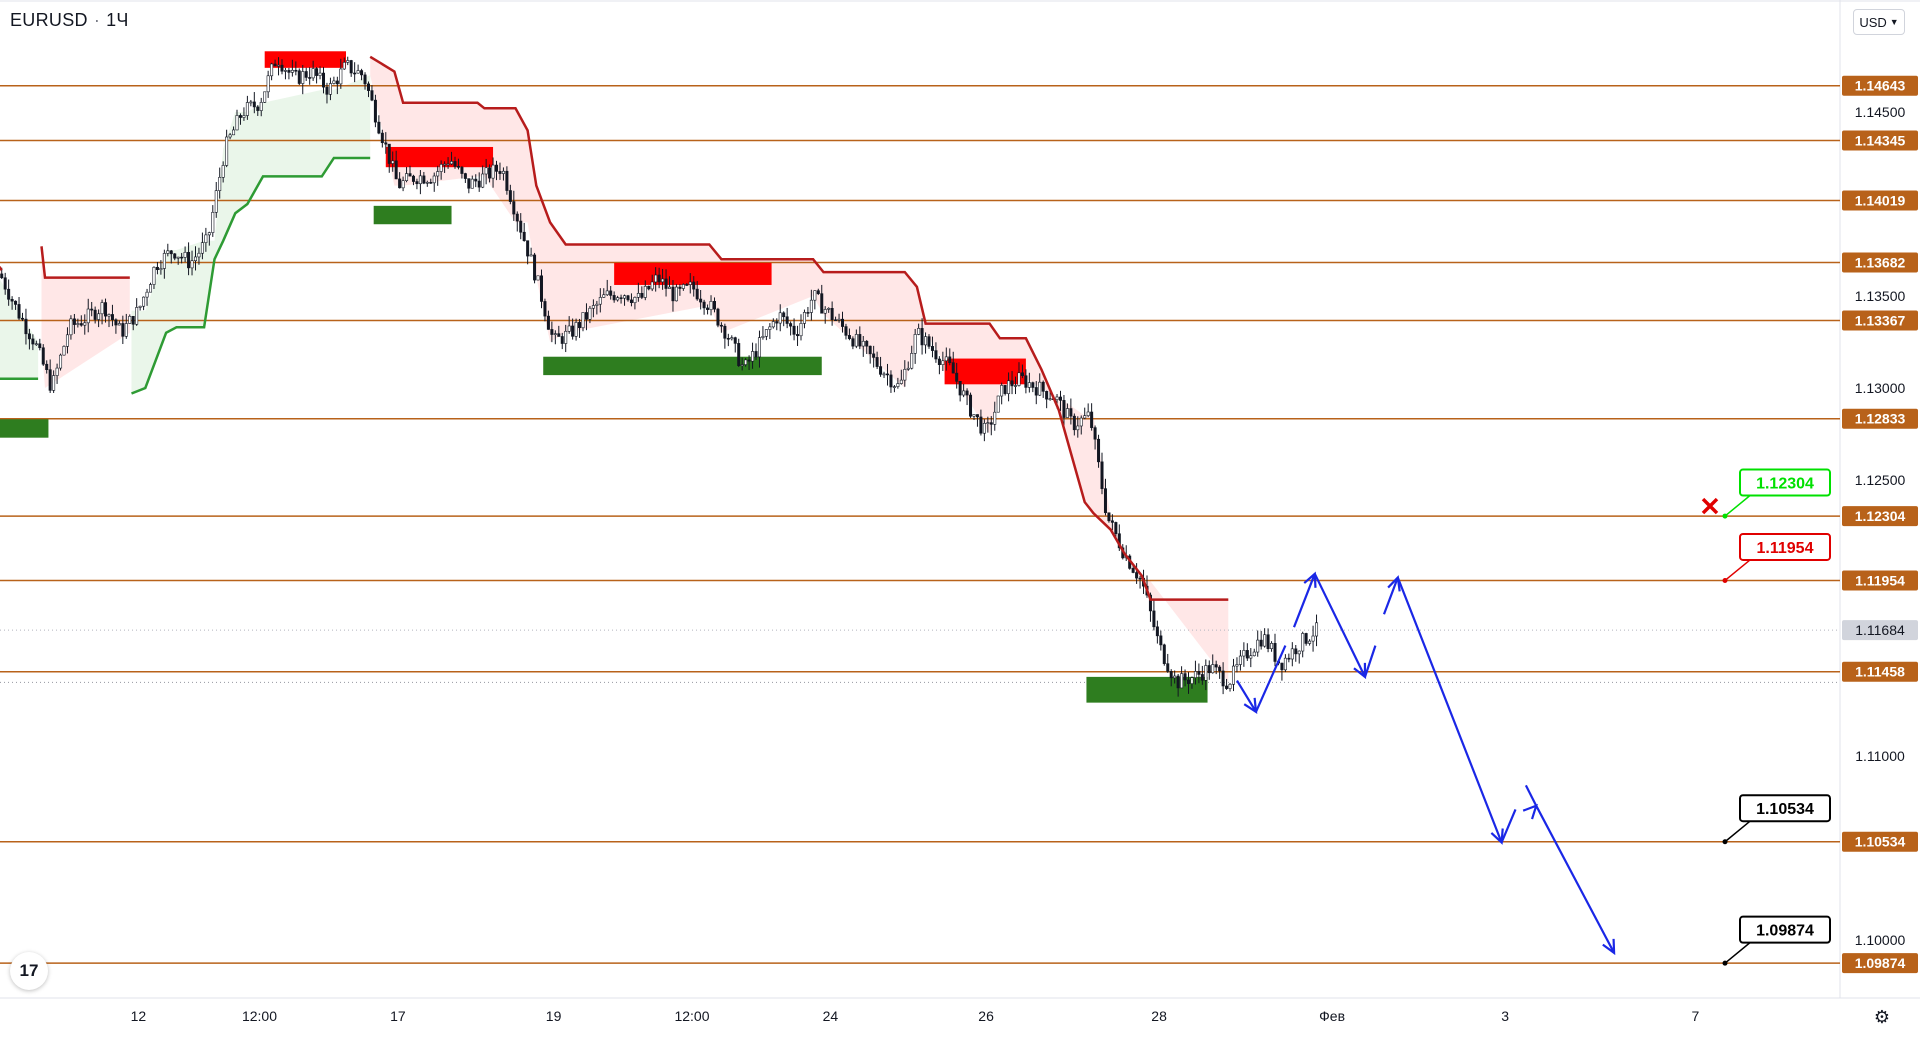 The height and width of the screenshot is (1044, 1920). What do you see at coordinates (69, 20) in the screenshot?
I see `symbol-header: EURUSD · 1Ч` at bounding box center [69, 20].